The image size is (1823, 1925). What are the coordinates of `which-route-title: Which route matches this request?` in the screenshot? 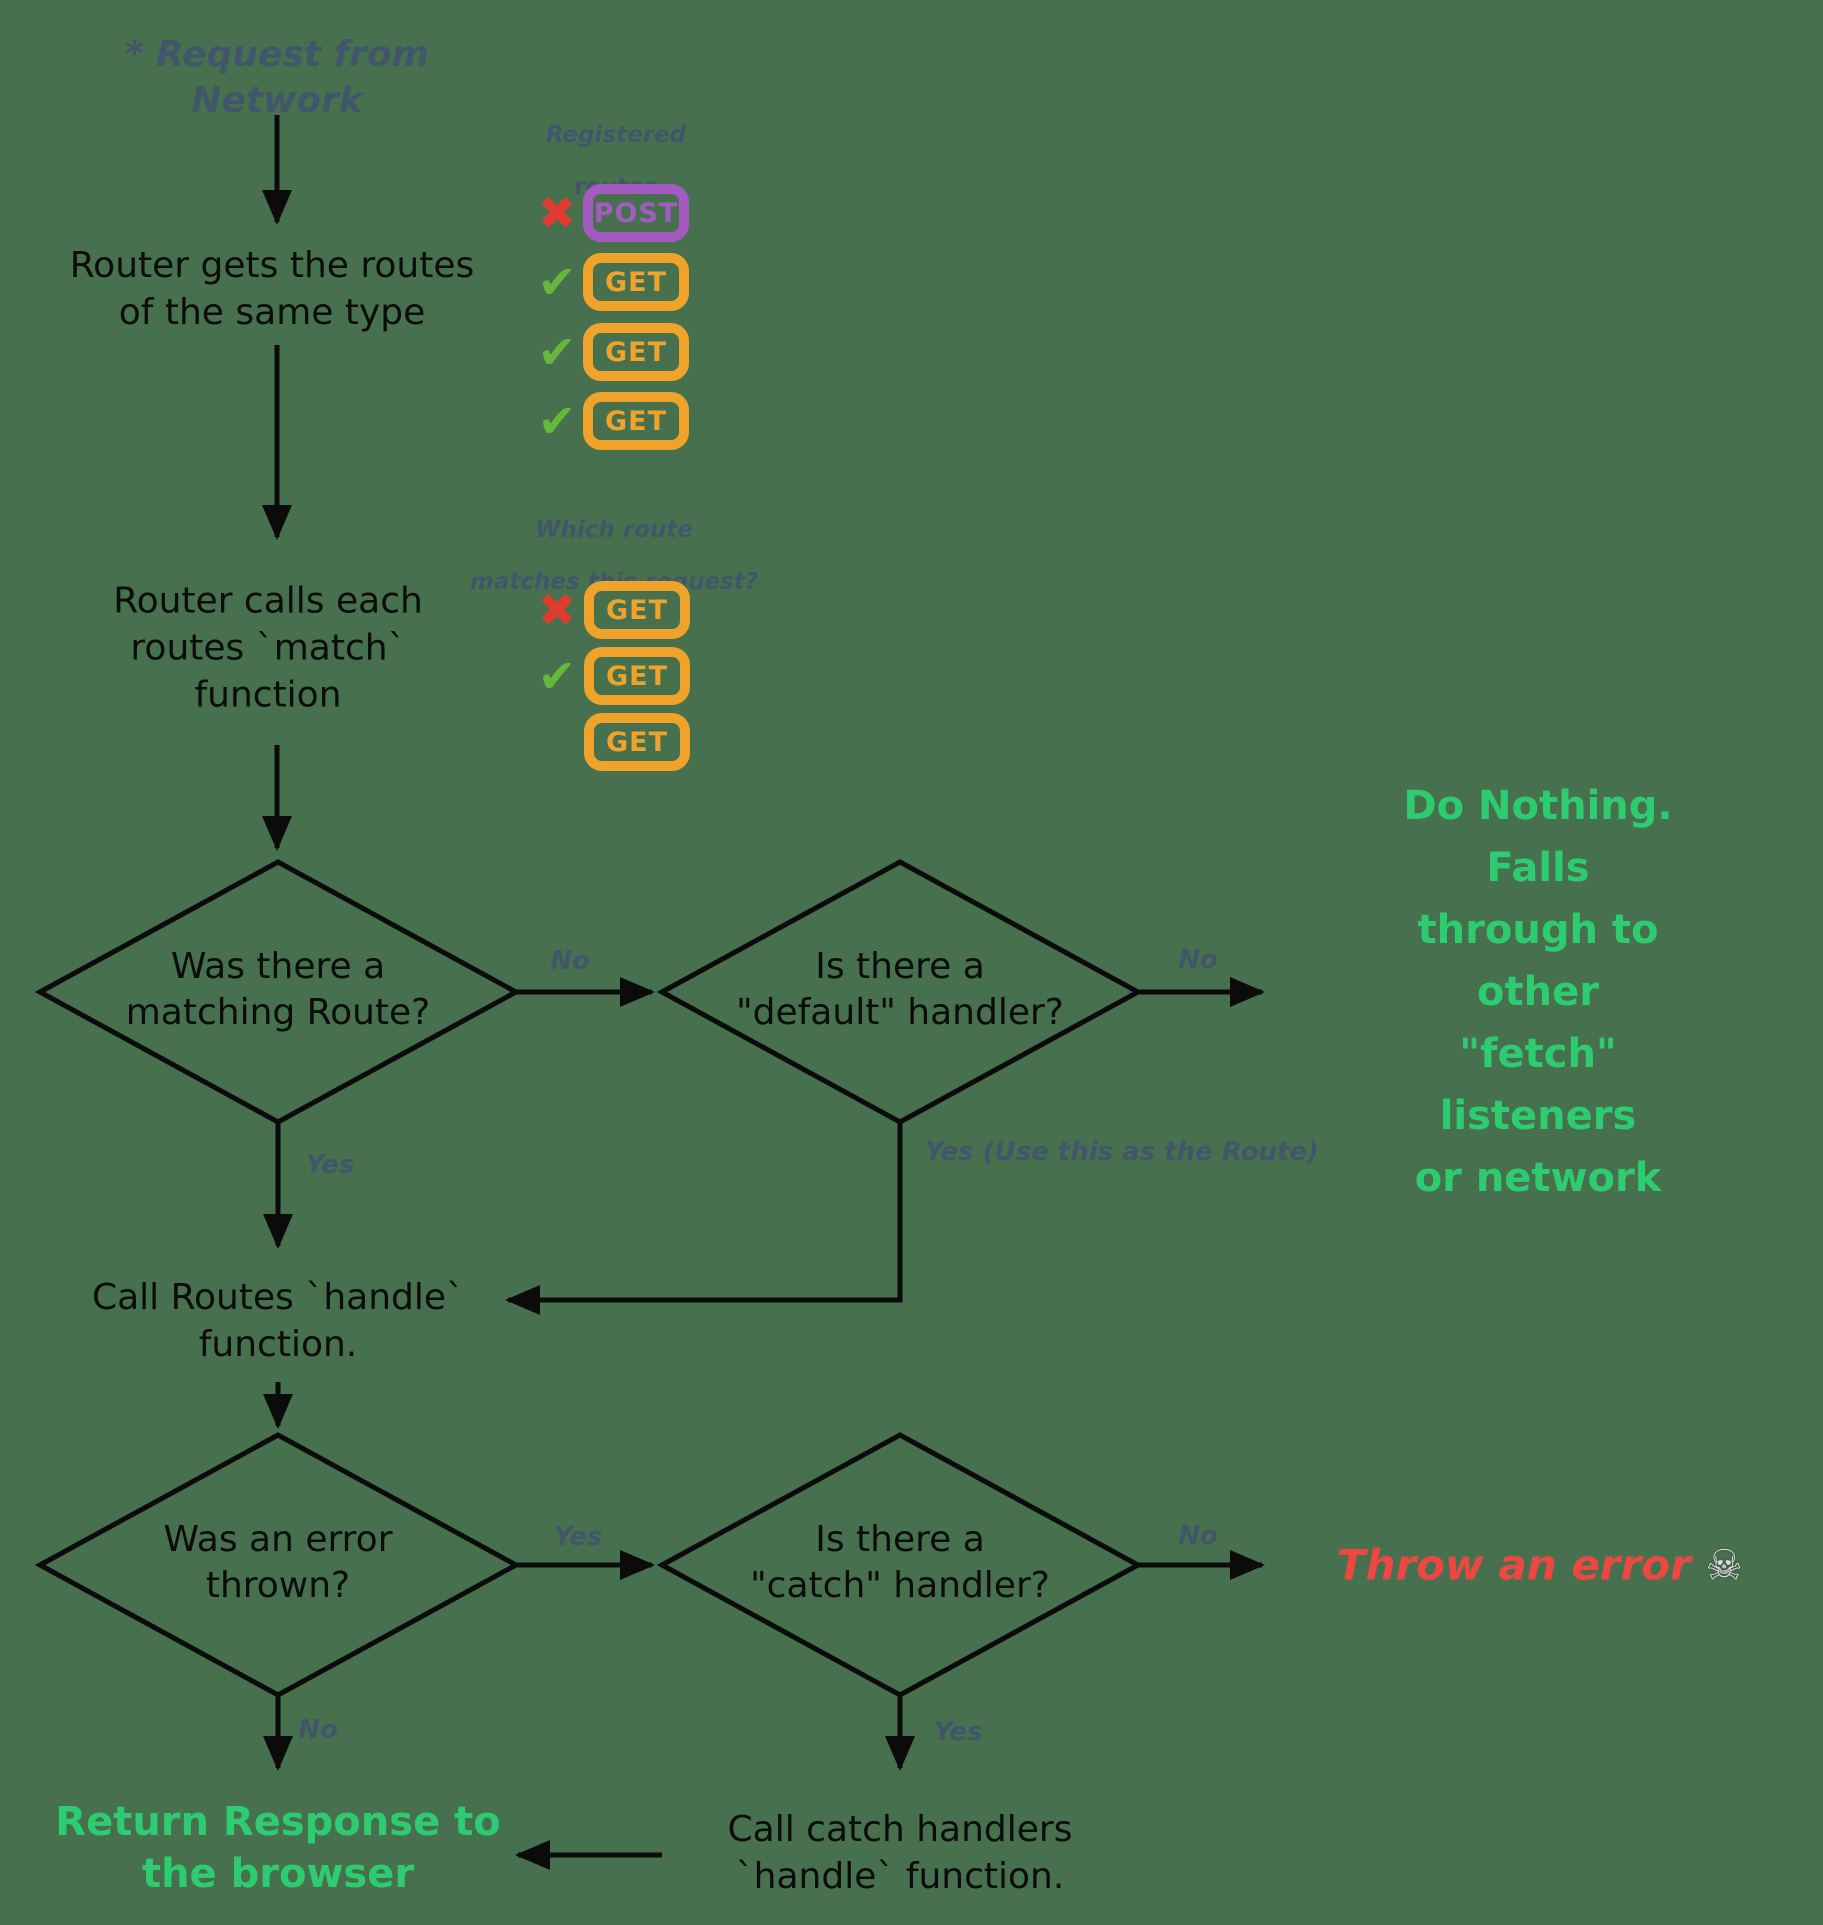 It's located at (614, 543).